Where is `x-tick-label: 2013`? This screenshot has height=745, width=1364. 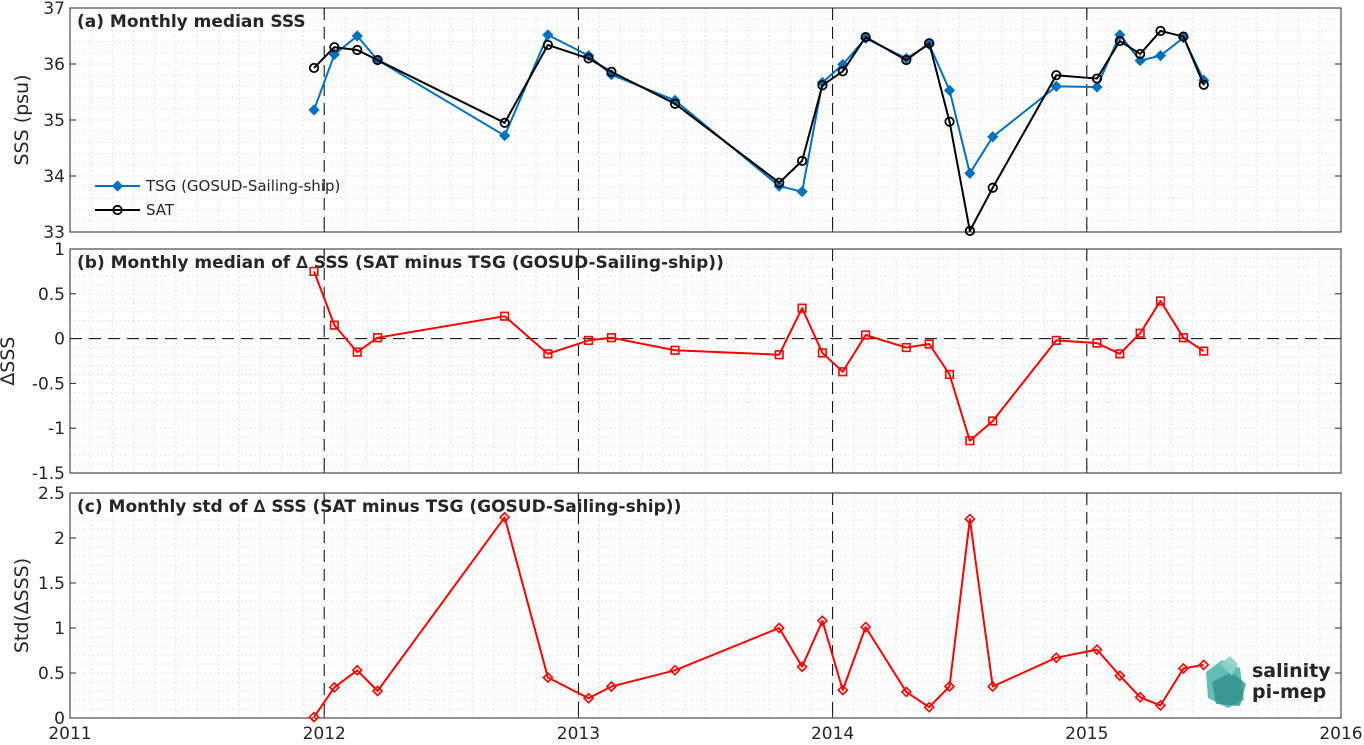
x-tick-label: 2013 is located at coordinates (578, 734).